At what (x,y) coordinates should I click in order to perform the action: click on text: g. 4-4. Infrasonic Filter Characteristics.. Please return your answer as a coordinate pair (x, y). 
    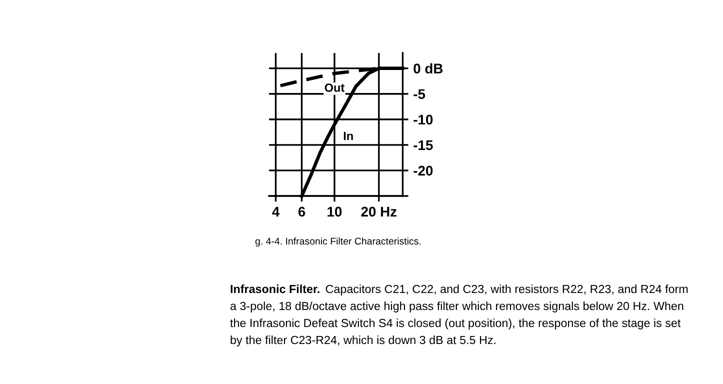
    Looking at the image, I should click on (338, 242).